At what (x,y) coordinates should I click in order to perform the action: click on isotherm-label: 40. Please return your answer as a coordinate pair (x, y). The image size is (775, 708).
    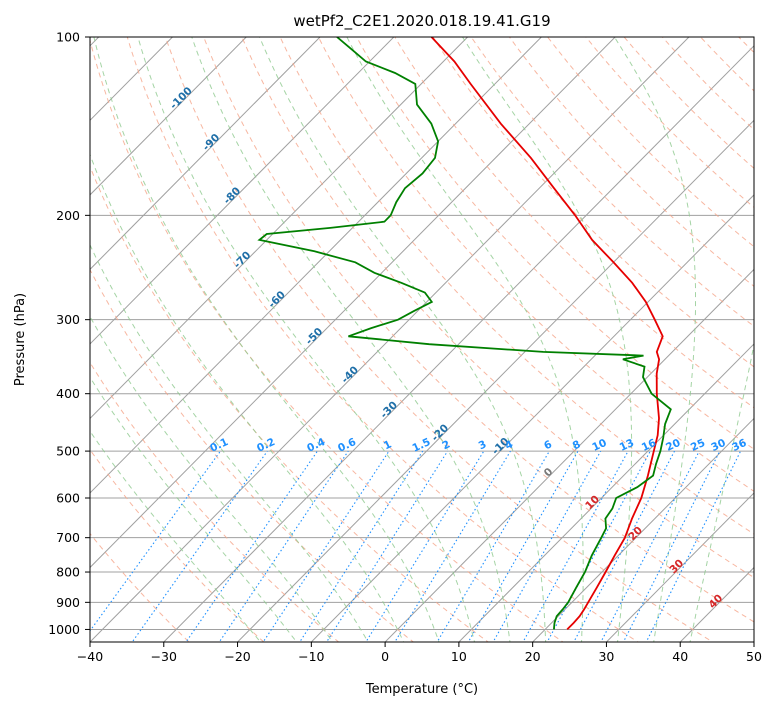
    Looking at the image, I should click on (716, 601).